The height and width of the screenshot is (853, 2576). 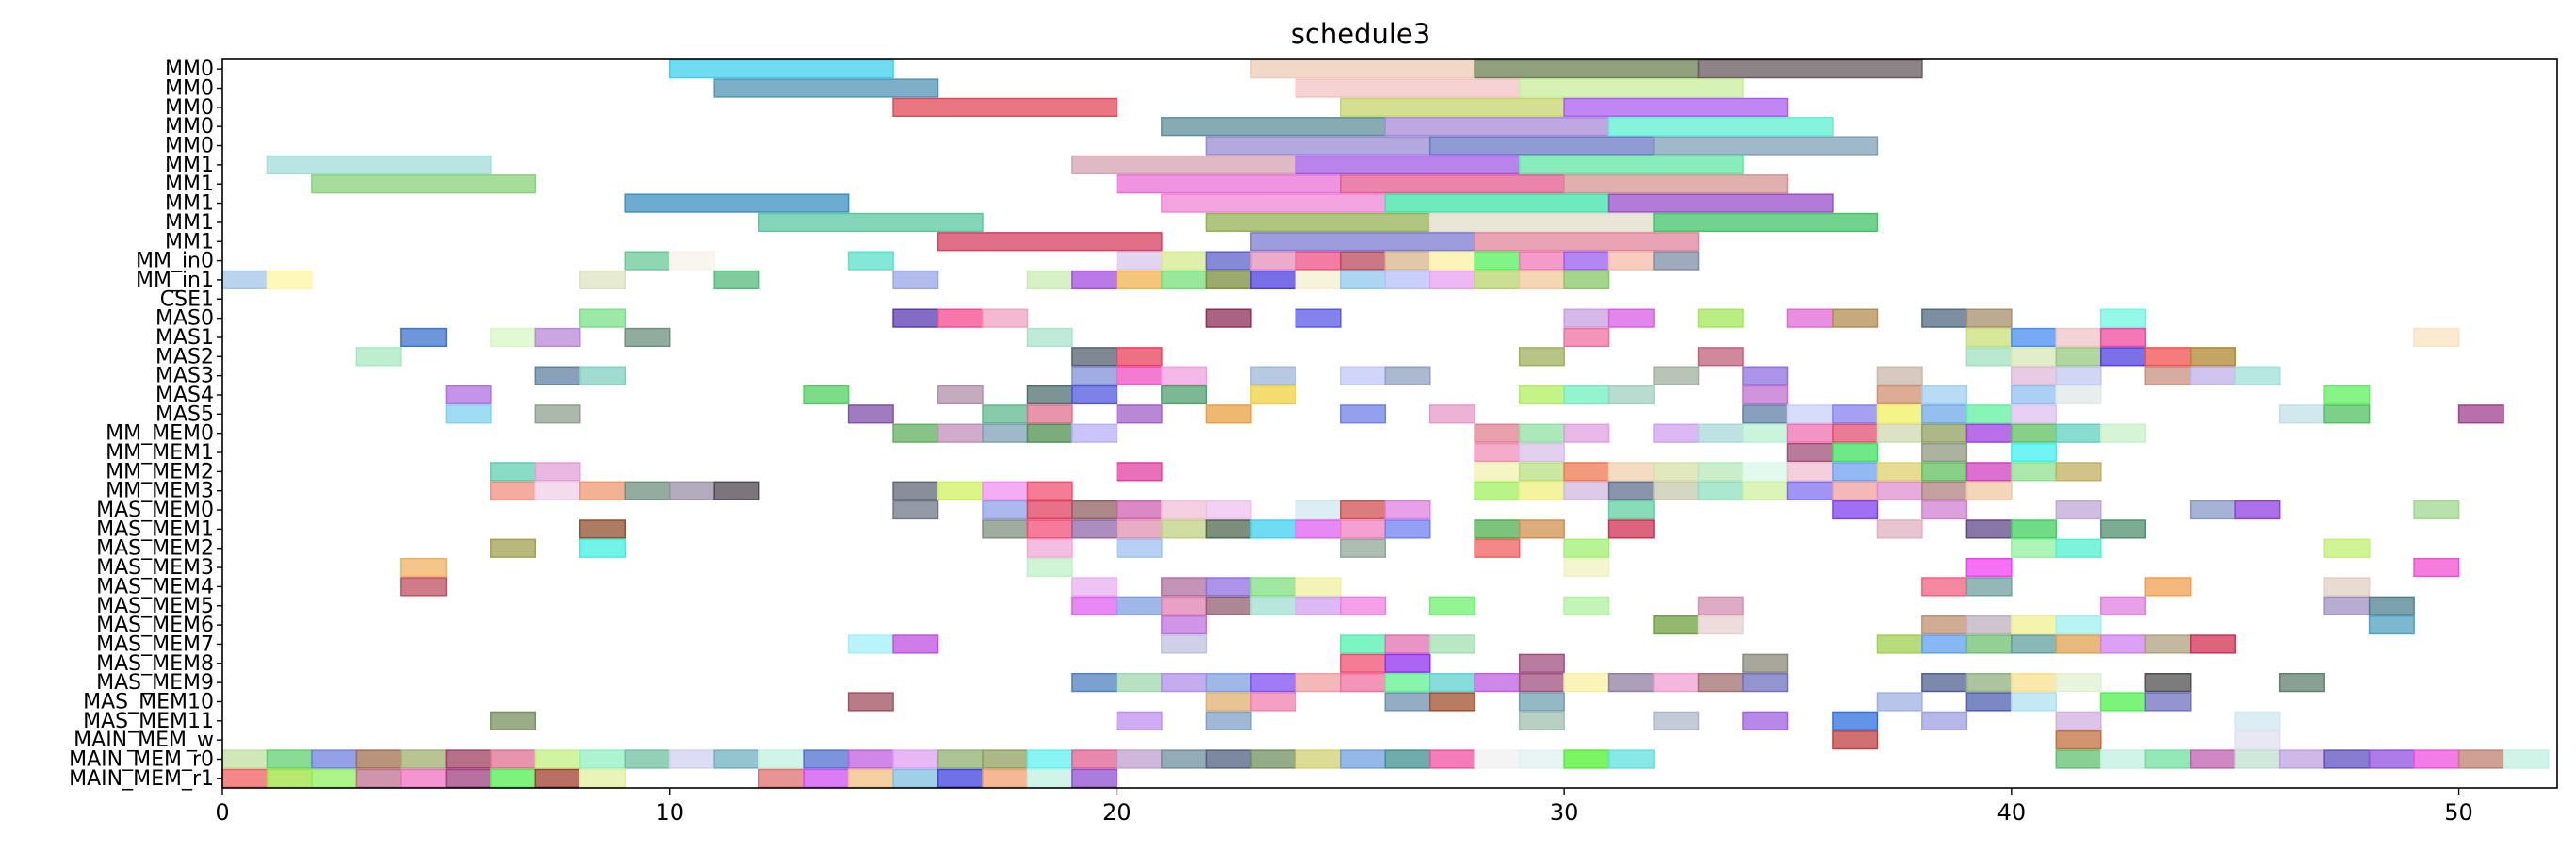 What do you see at coordinates (184, 338) in the screenshot?
I see `y-tick-label: MAS1` at bounding box center [184, 338].